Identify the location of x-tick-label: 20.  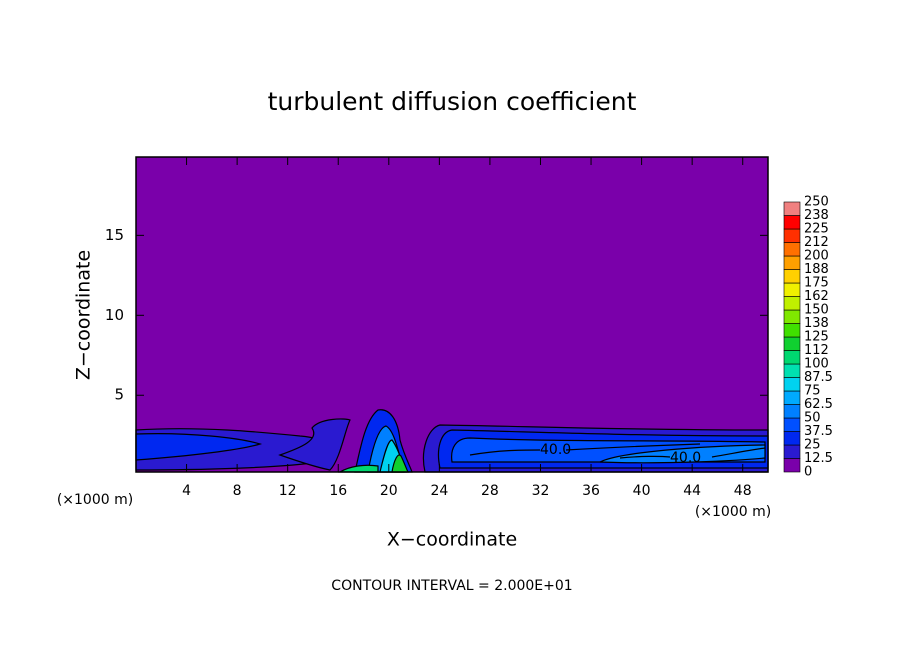
(389, 491).